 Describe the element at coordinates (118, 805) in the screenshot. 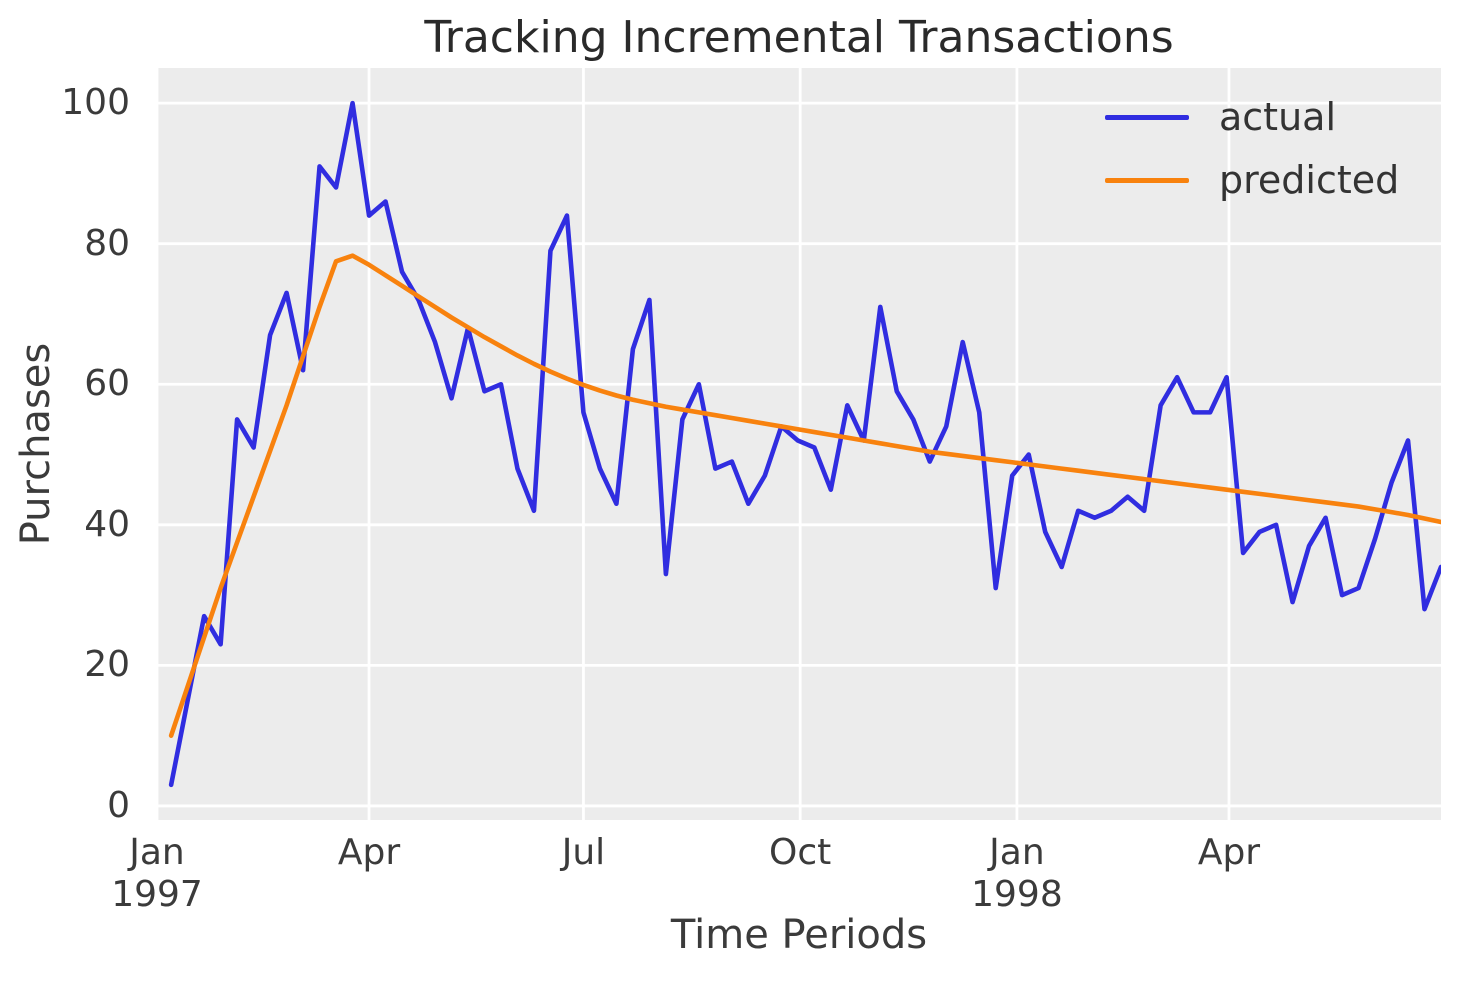

I see `y-tick-label: 0` at that location.